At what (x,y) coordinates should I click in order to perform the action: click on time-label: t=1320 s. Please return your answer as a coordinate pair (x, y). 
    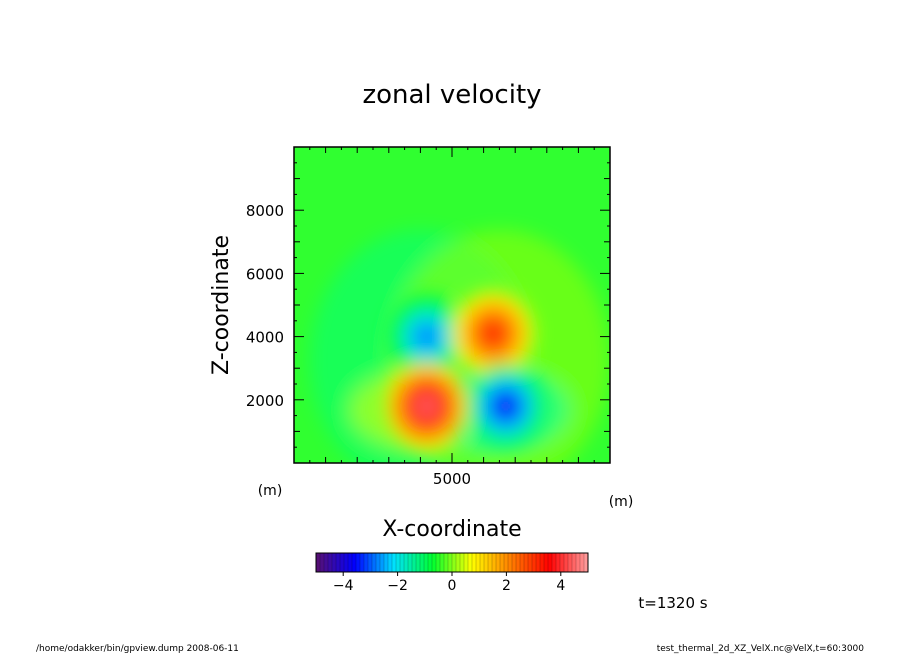
    Looking at the image, I should click on (672, 603).